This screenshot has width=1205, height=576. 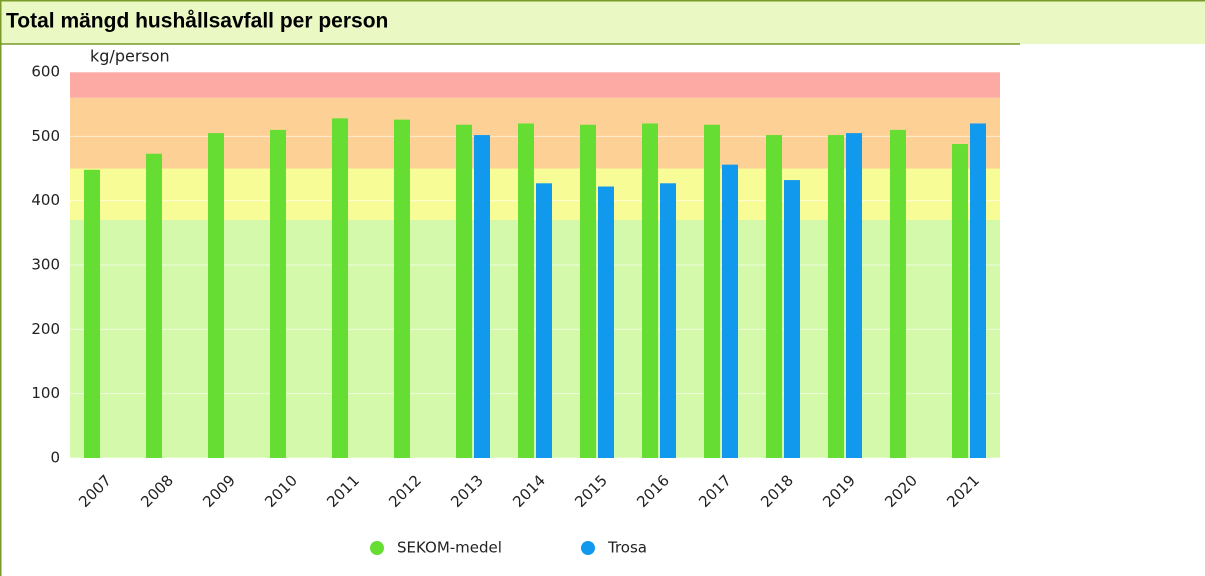 I want to click on x-tick-label: 2021, so click(x=963, y=491).